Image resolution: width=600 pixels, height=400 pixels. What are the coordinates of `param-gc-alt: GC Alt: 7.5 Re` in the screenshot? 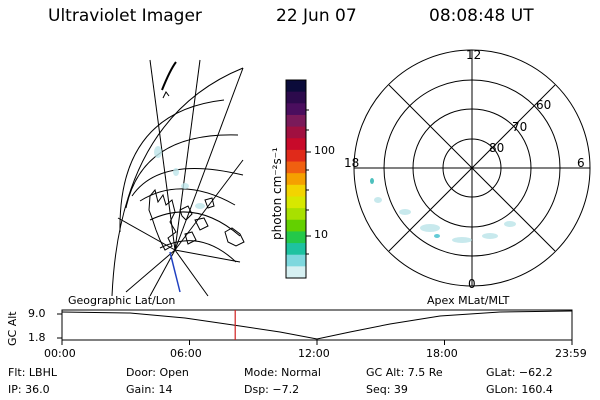 It's located at (404, 372).